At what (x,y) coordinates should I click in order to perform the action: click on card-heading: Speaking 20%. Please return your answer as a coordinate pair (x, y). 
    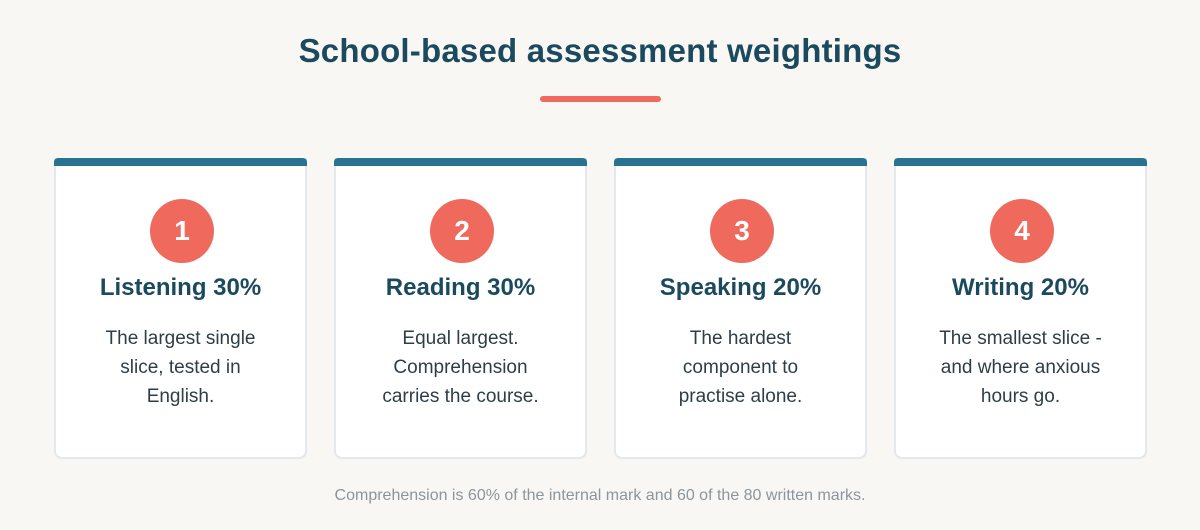
    Looking at the image, I should click on (740, 287).